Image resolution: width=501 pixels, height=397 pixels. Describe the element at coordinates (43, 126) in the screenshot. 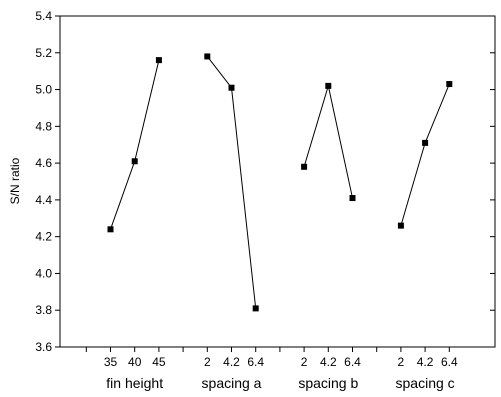

I see `y-tick-label: 4.8` at that location.